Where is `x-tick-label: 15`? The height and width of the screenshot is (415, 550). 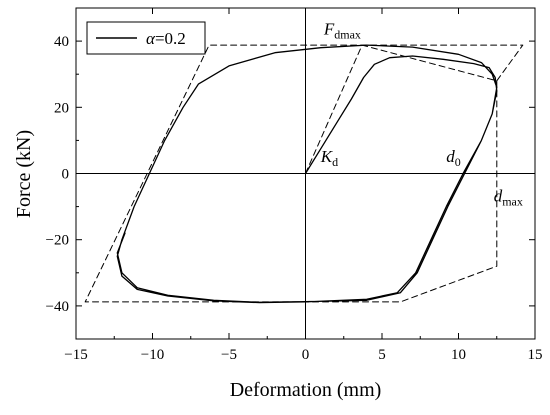 x-tick-label: 15 is located at coordinates (535, 355).